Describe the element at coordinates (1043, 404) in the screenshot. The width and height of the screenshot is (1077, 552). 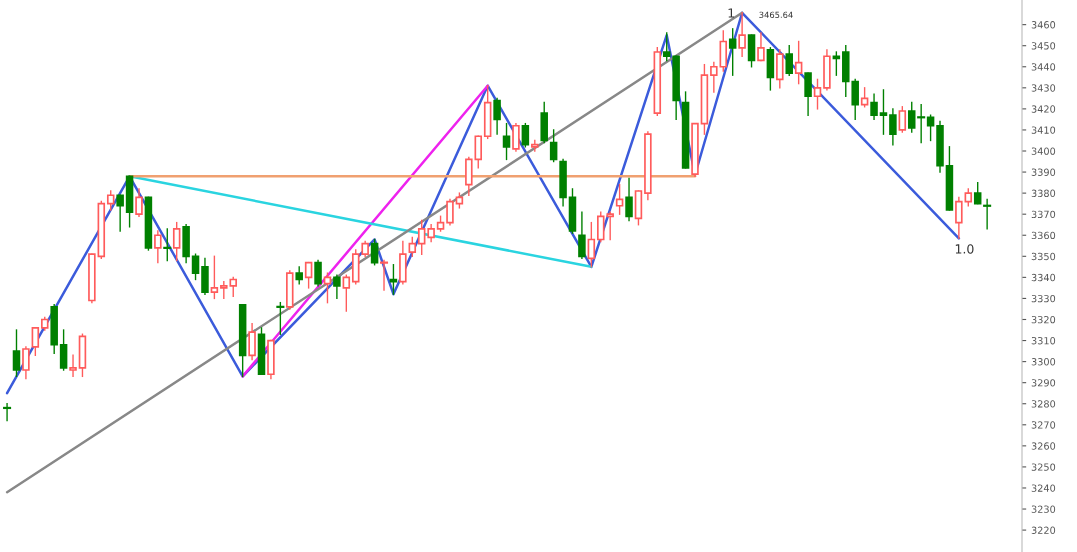
I see `y-tick-label: 3280` at that location.